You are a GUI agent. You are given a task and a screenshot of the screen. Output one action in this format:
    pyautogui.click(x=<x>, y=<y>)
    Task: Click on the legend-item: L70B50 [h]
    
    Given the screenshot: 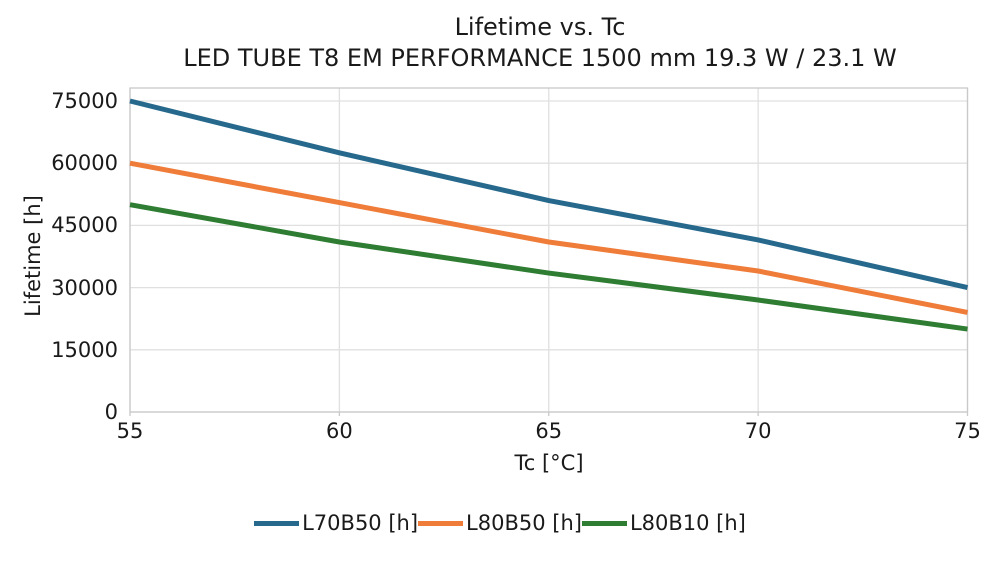 What is the action you would take?
    pyautogui.click(x=336, y=523)
    